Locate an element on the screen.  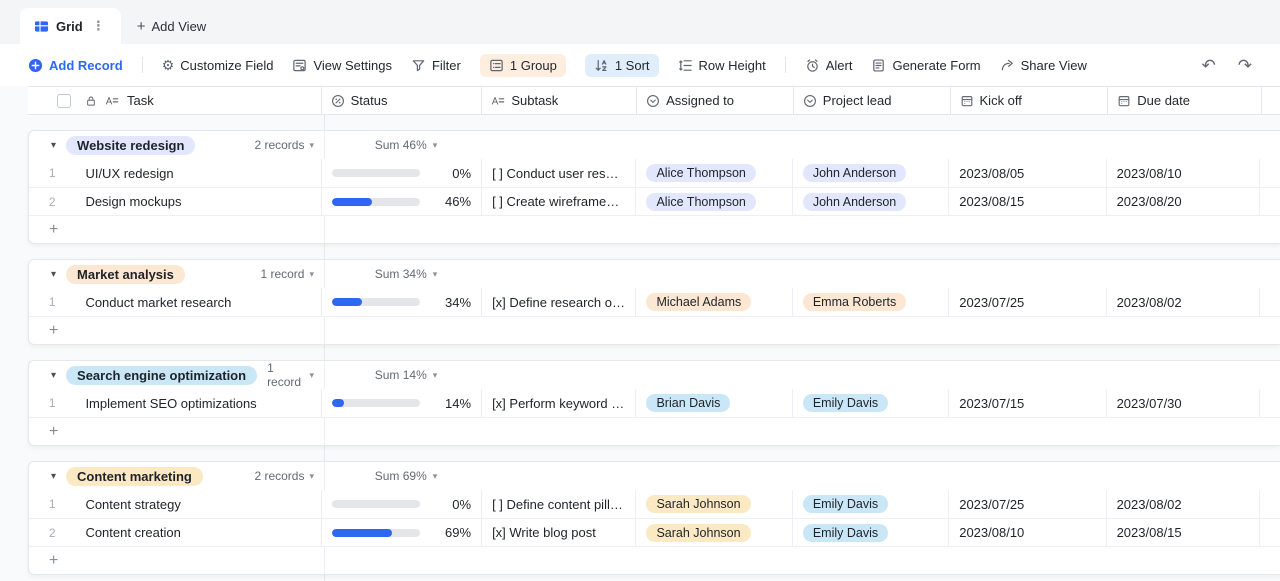
assigned-to-cell: Brian Davis is located at coordinates (714, 403).